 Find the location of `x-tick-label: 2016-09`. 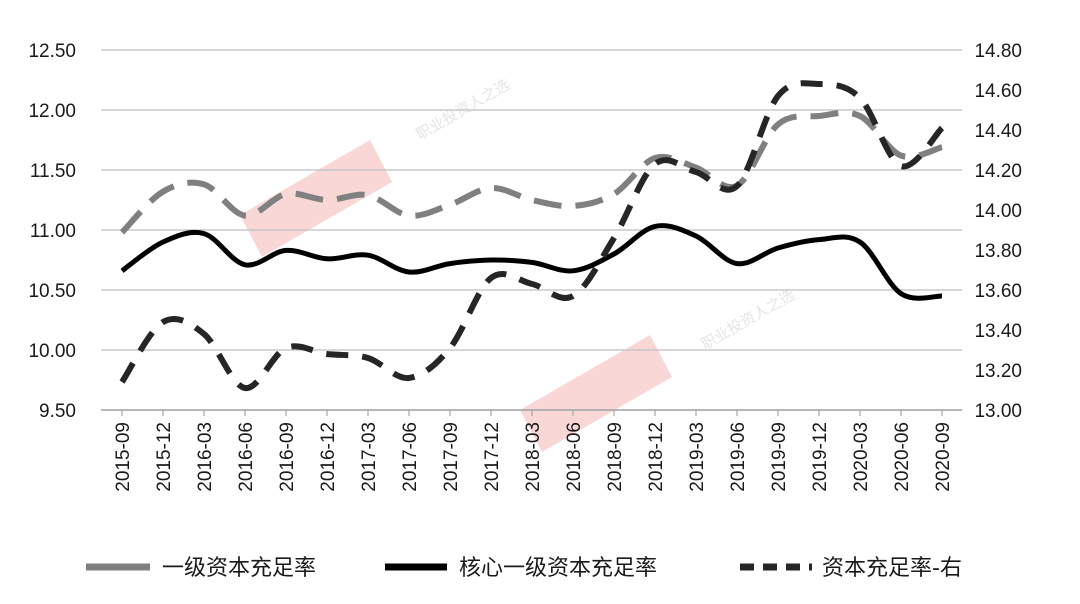

x-tick-label: 2016-09 is located at coordinates (287, 457).